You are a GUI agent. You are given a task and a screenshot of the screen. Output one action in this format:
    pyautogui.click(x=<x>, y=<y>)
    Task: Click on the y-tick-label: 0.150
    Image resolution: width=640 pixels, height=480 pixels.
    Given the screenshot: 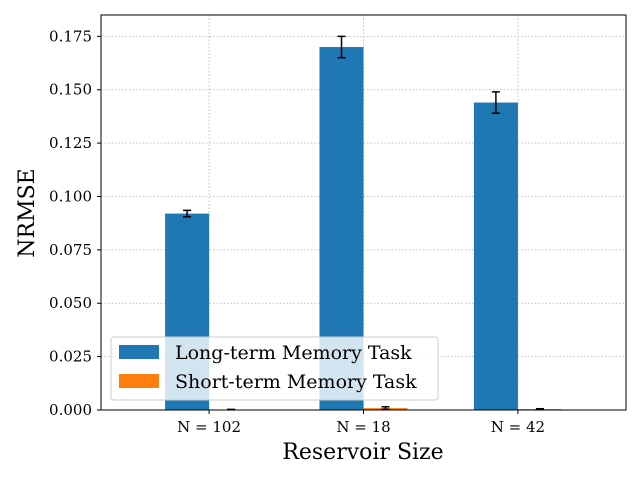 What is the action you would take?
    pyautogui.click(x=70, y=90)
    